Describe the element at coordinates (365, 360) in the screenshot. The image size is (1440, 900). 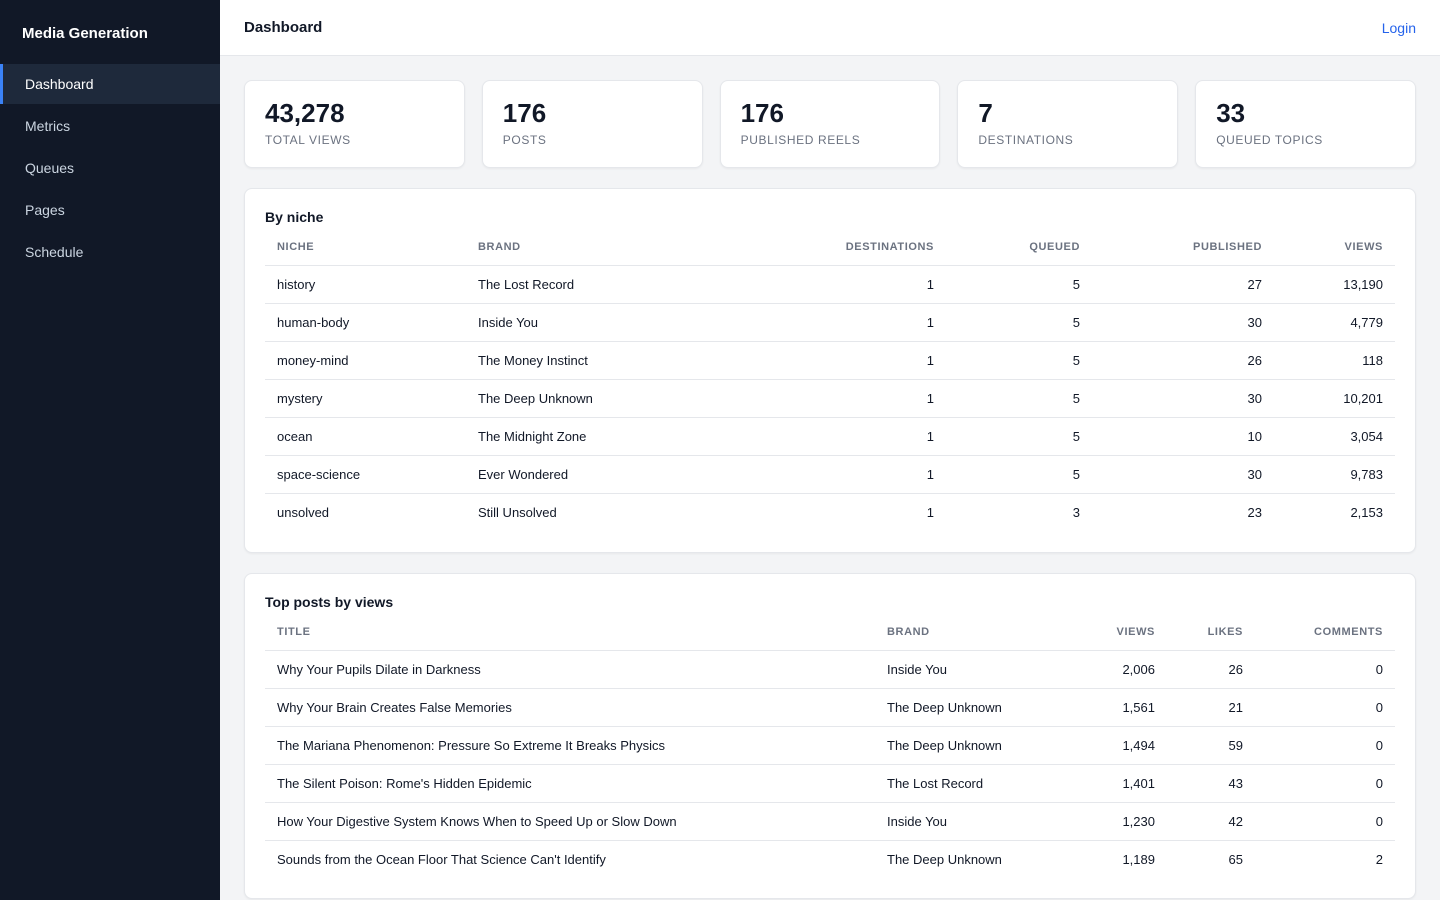
I see `cell-niche: money-mind` at that location.